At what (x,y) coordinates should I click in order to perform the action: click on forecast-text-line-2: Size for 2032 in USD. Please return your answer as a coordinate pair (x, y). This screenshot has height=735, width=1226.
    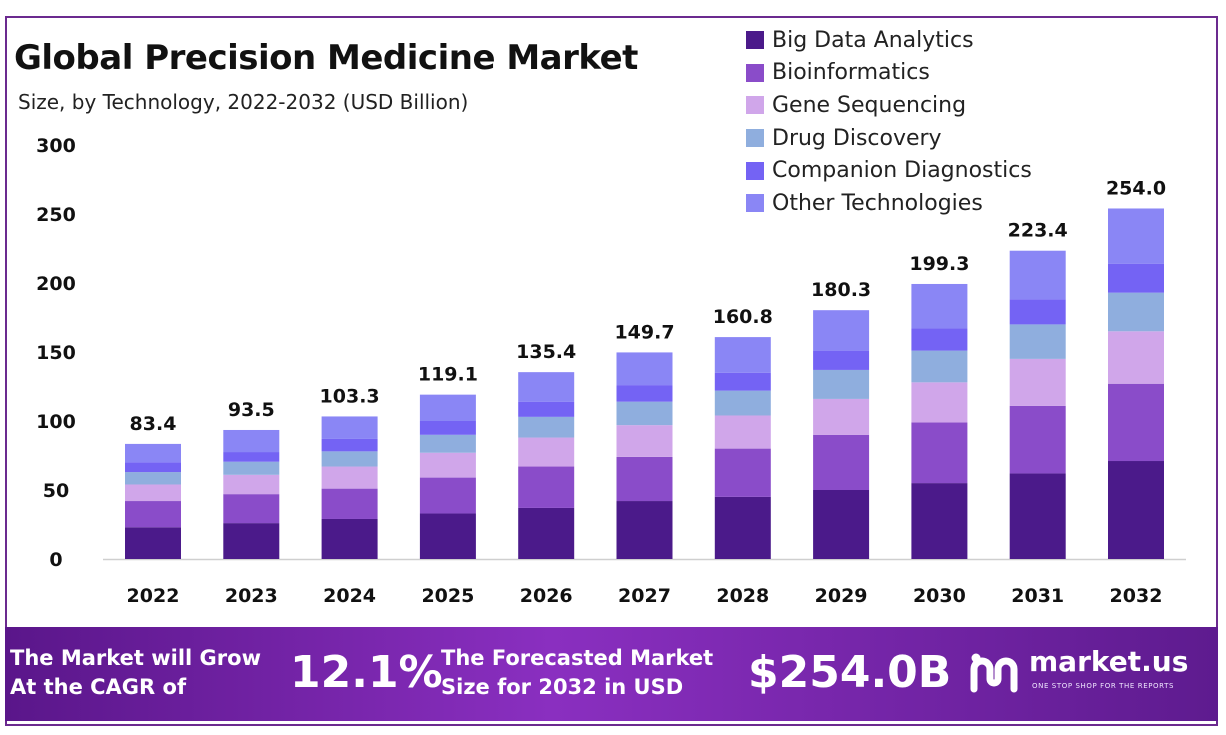
    Looking at the image, I should click on (562, 687).